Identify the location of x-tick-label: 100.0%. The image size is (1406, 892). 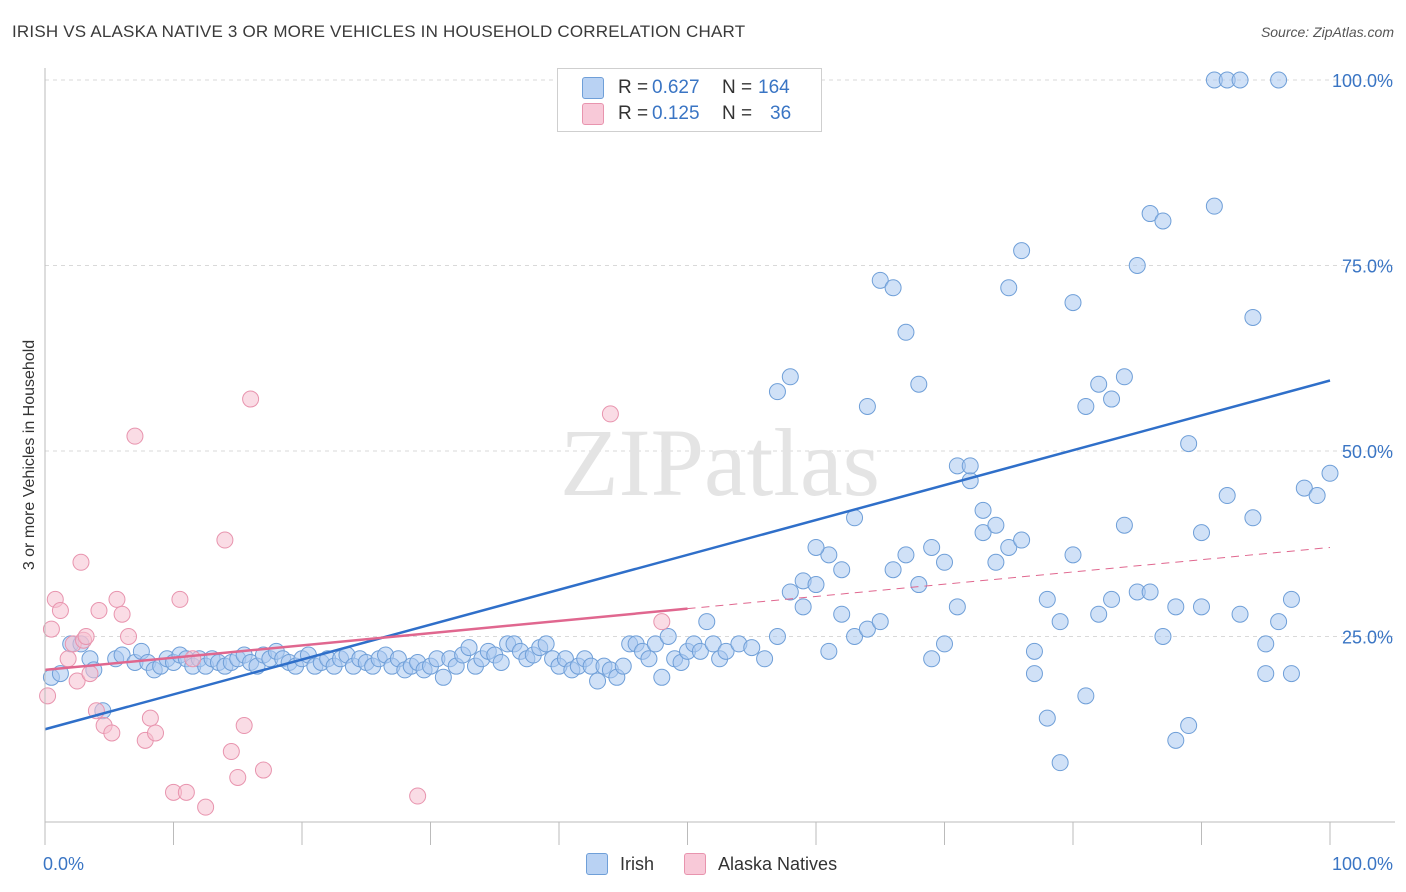
(1362, 864).